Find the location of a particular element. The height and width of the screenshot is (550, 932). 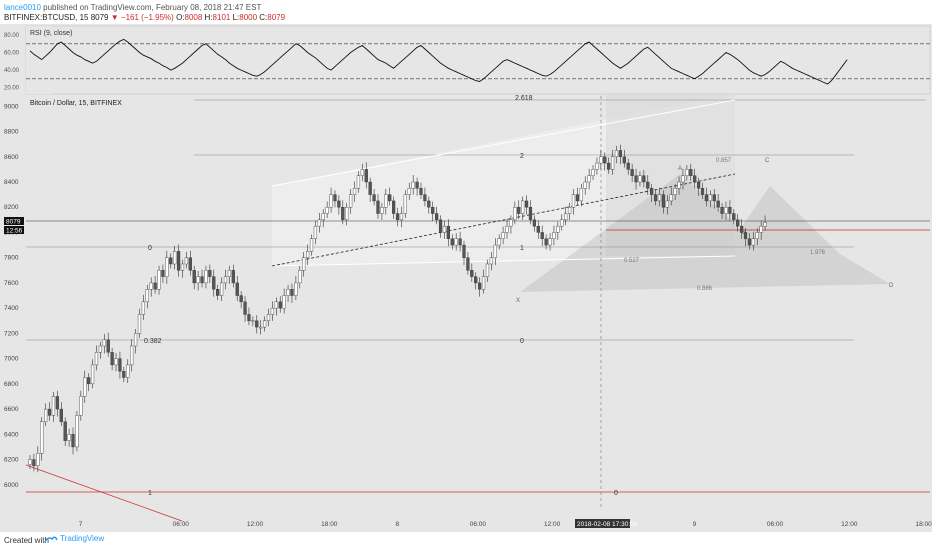

time-tick-label: 06:00 is located at coordinates (478, 524).